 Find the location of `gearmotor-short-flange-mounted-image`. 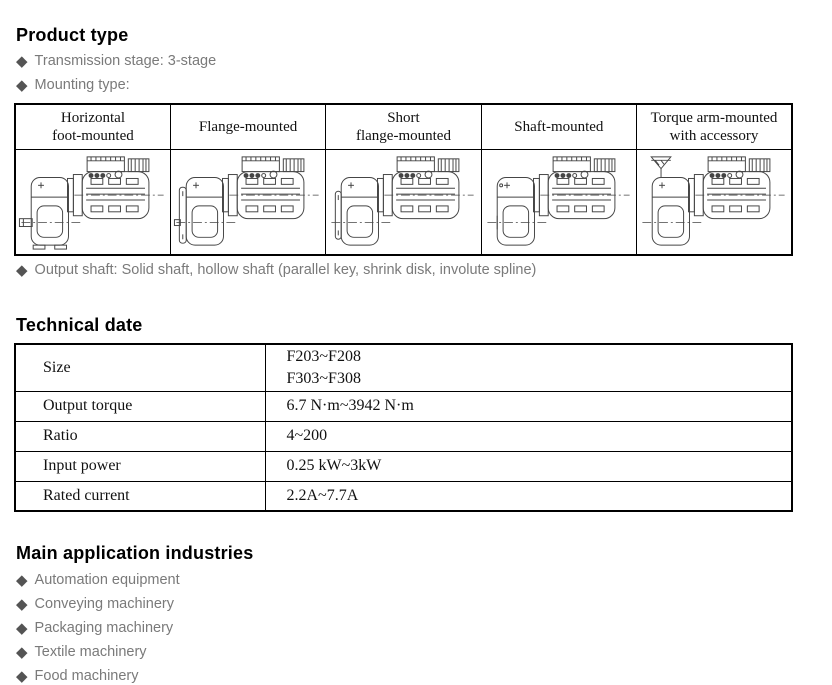

gearmotor-short-flange-mounted-image is located at coordinates (403, 202).